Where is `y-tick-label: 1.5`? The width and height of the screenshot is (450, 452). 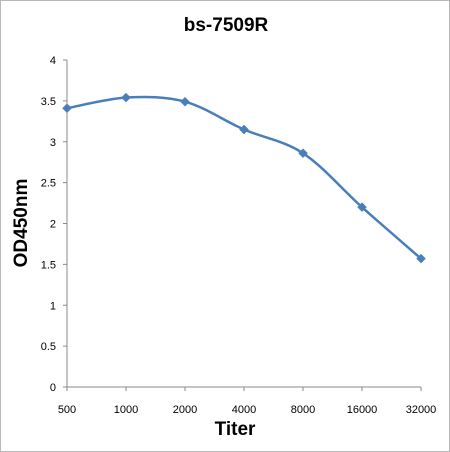 y-tick-label: 1.5 is located at coordinates (48, 265).